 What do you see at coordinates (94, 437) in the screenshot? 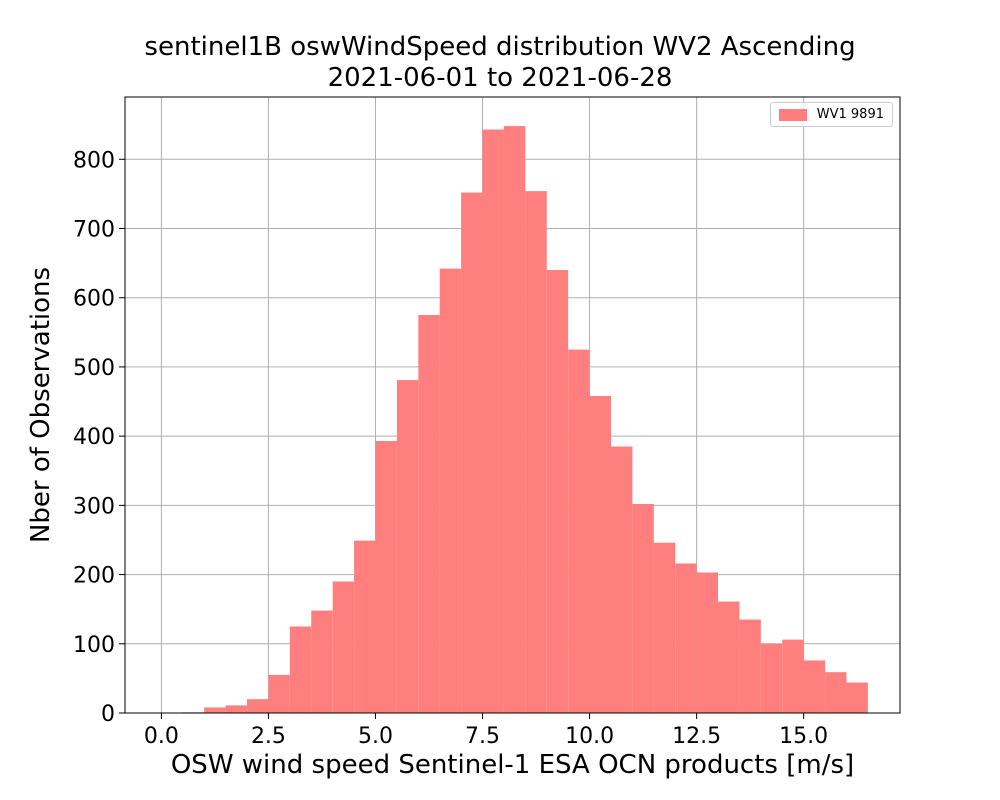
I see `y-tick-label: 400` at bounding box center [94, 437].